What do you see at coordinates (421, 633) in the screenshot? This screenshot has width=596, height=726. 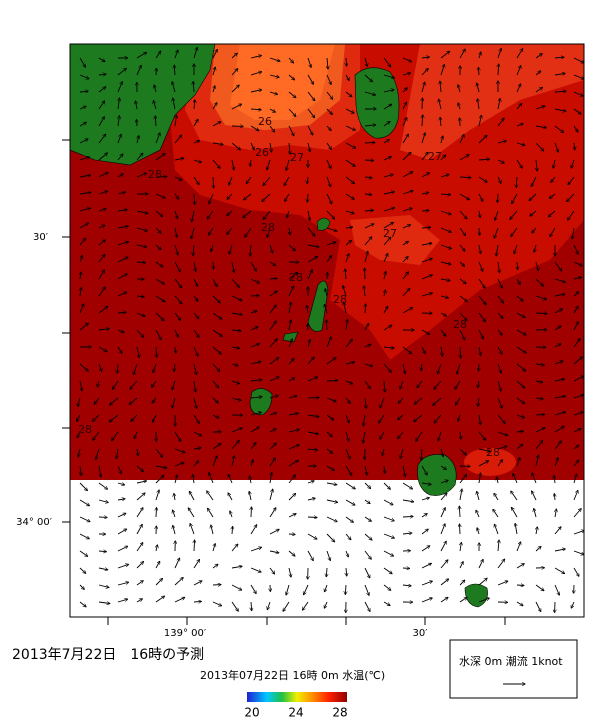 I see `lon-label: 30′` at bounding box center [421, 633].